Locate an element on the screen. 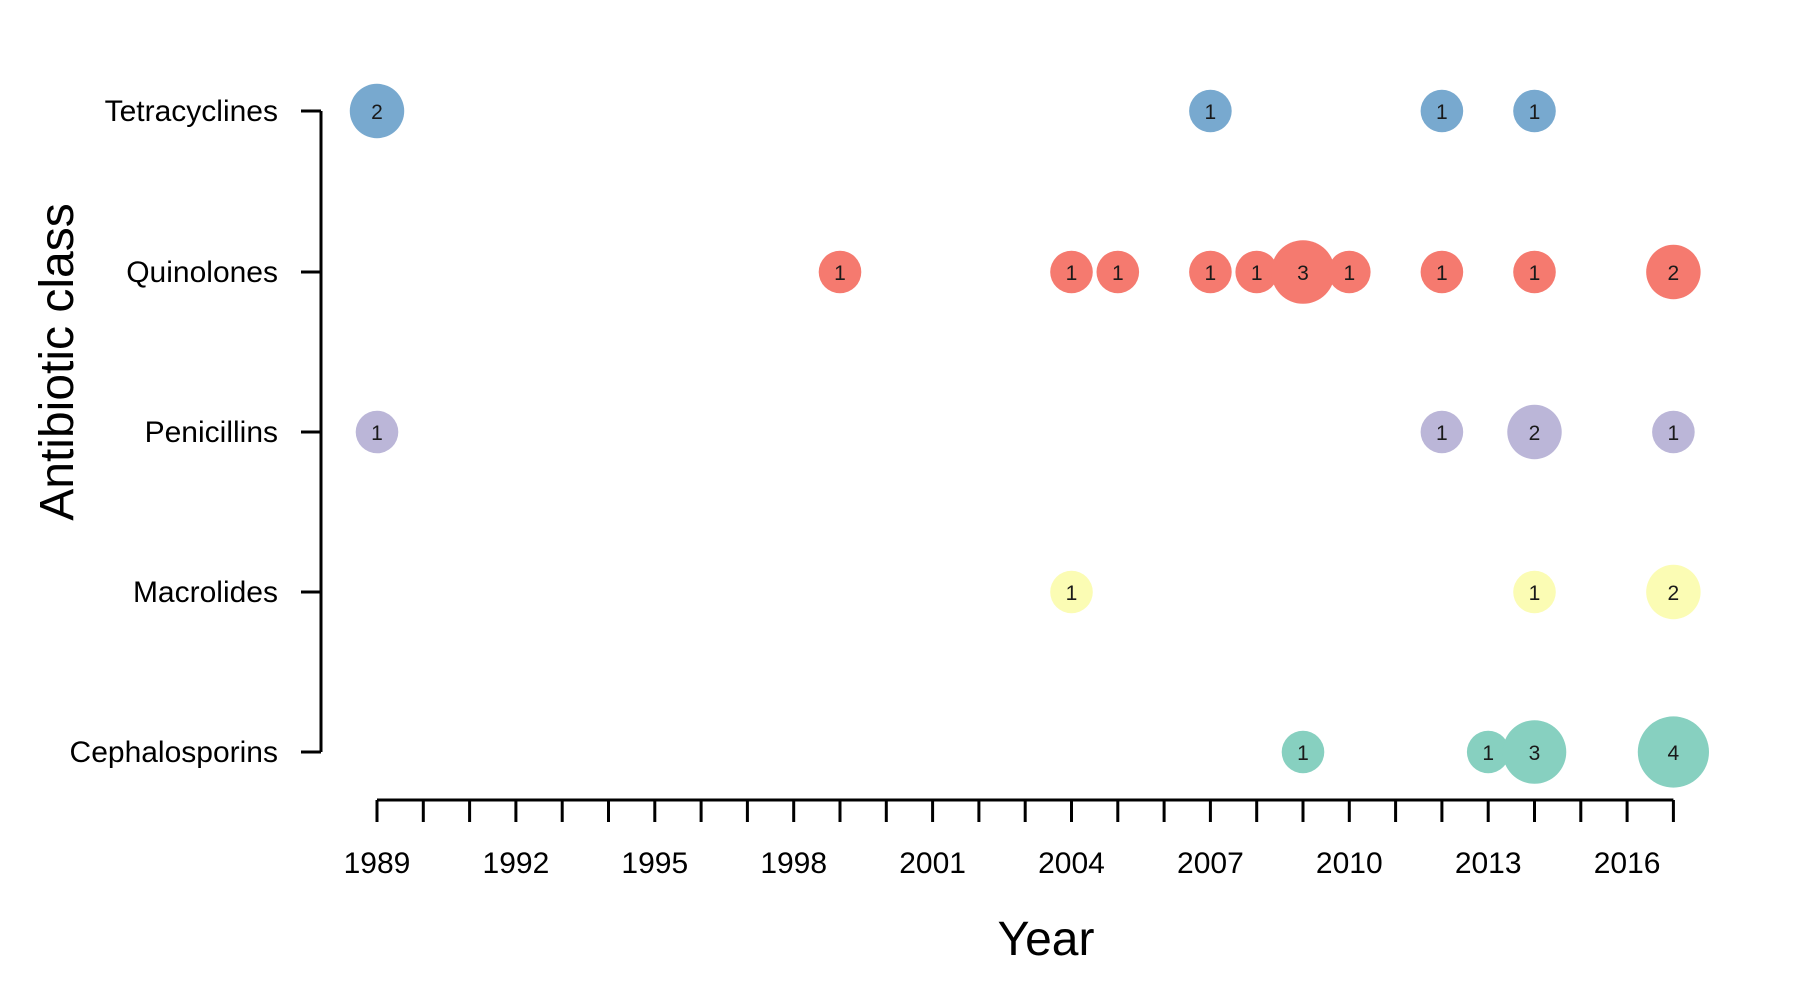 The width and height of the screenshot is (1800, 999). y-tick-label-quinolones: Quinolones is located at coordinates (202, 272).